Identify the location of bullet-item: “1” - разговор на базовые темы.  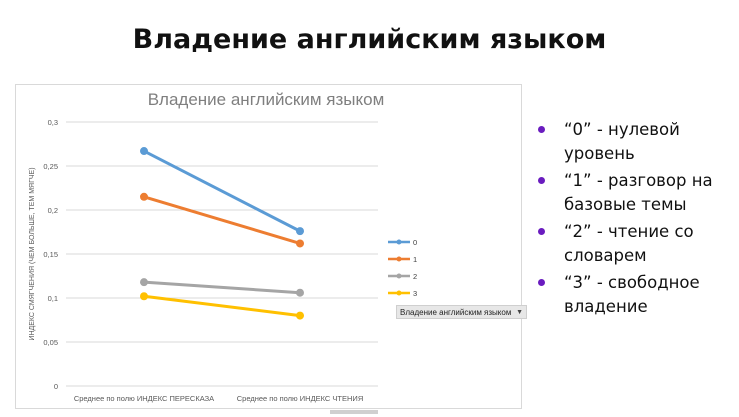
(638, 192).